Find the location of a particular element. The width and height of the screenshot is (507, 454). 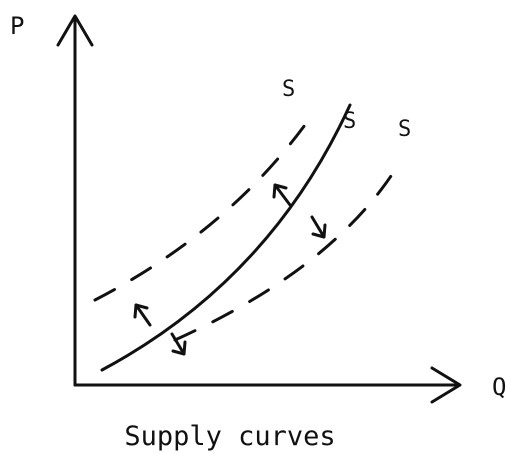

x-axis-label: Q is located at coordinates (499, 387).